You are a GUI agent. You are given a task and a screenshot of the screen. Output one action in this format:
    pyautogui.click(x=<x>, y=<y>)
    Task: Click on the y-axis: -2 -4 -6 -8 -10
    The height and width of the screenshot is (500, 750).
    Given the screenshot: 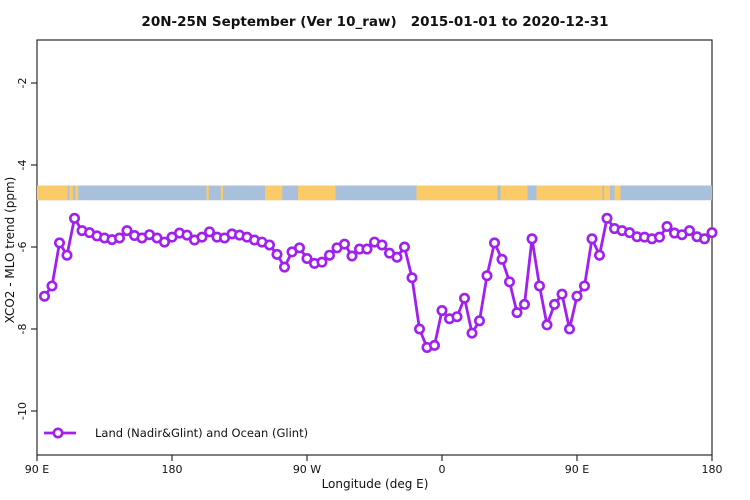 What is the action you would take?
    pyautogui.click(x=26, y=249)
    